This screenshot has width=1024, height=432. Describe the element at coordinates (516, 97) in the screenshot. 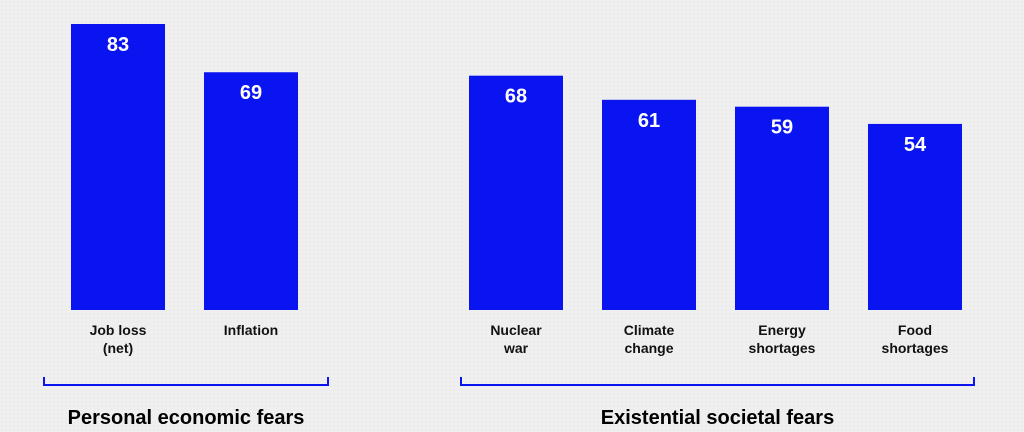

I see `bar-value-label: 68` at that location.